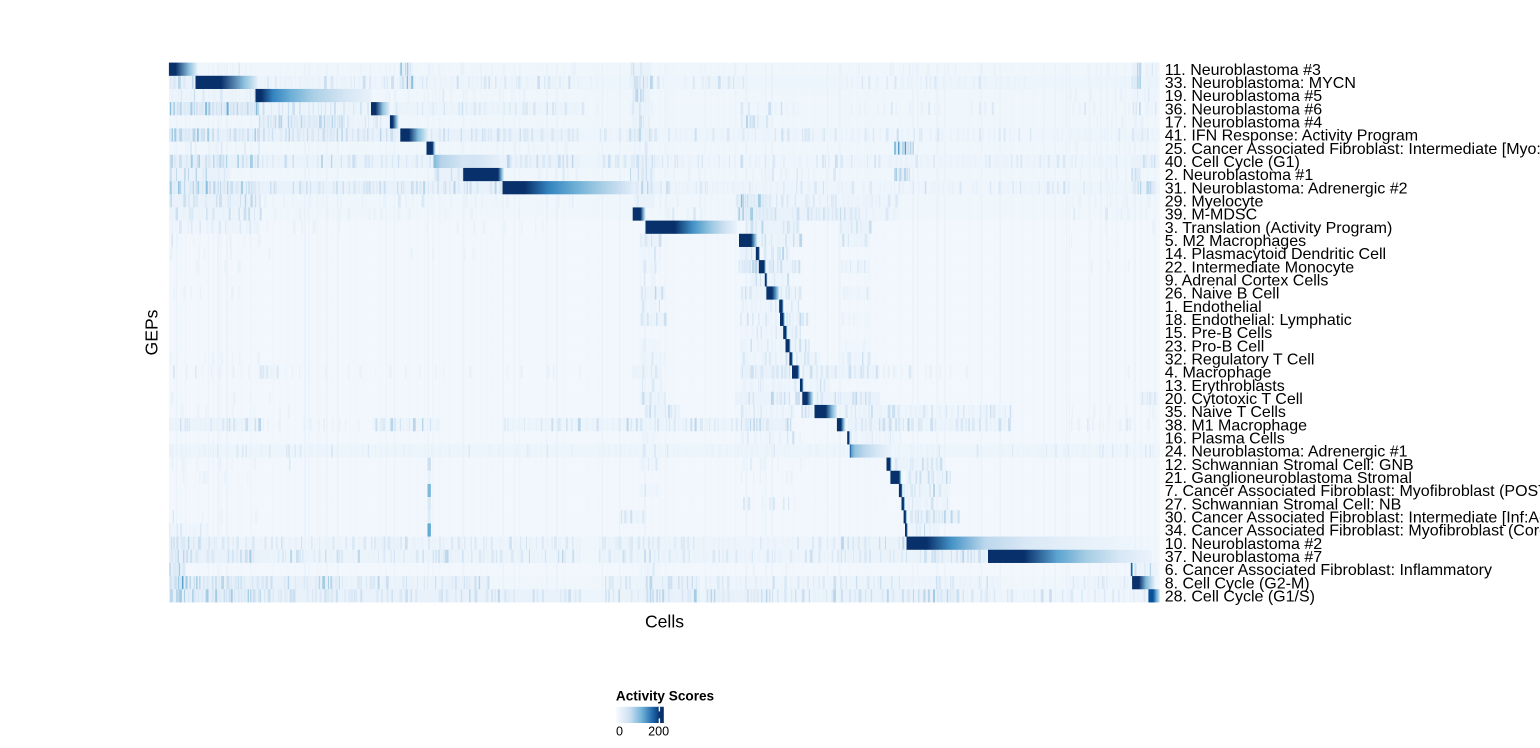 The image size is (1540, 748). I want to click on svg-text:21. Ganglioneuroblastoma Strom: 21. Ganglioneuroblastoma Stromal, so click(1288, 478).